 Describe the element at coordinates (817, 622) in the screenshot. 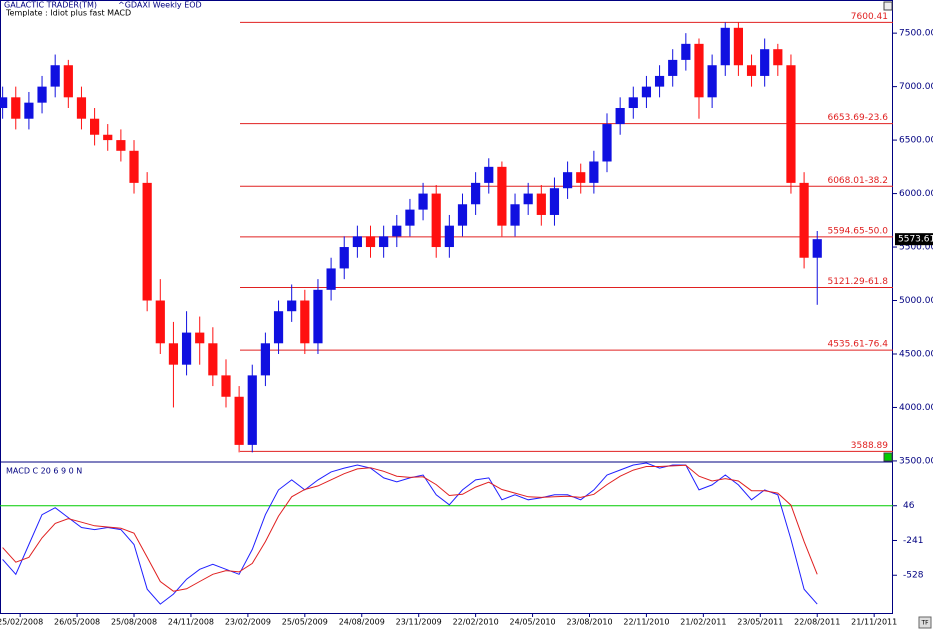

I see `x-tick-label: 22/08/2011` at that location.